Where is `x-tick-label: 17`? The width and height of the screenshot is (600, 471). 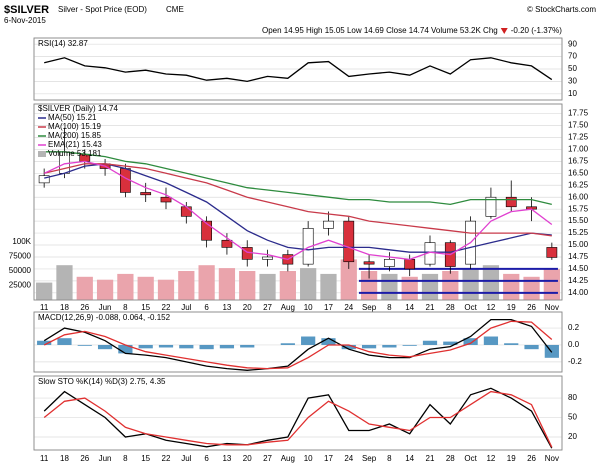
x-tick-label: 17 is located at coordinates (328, 307).